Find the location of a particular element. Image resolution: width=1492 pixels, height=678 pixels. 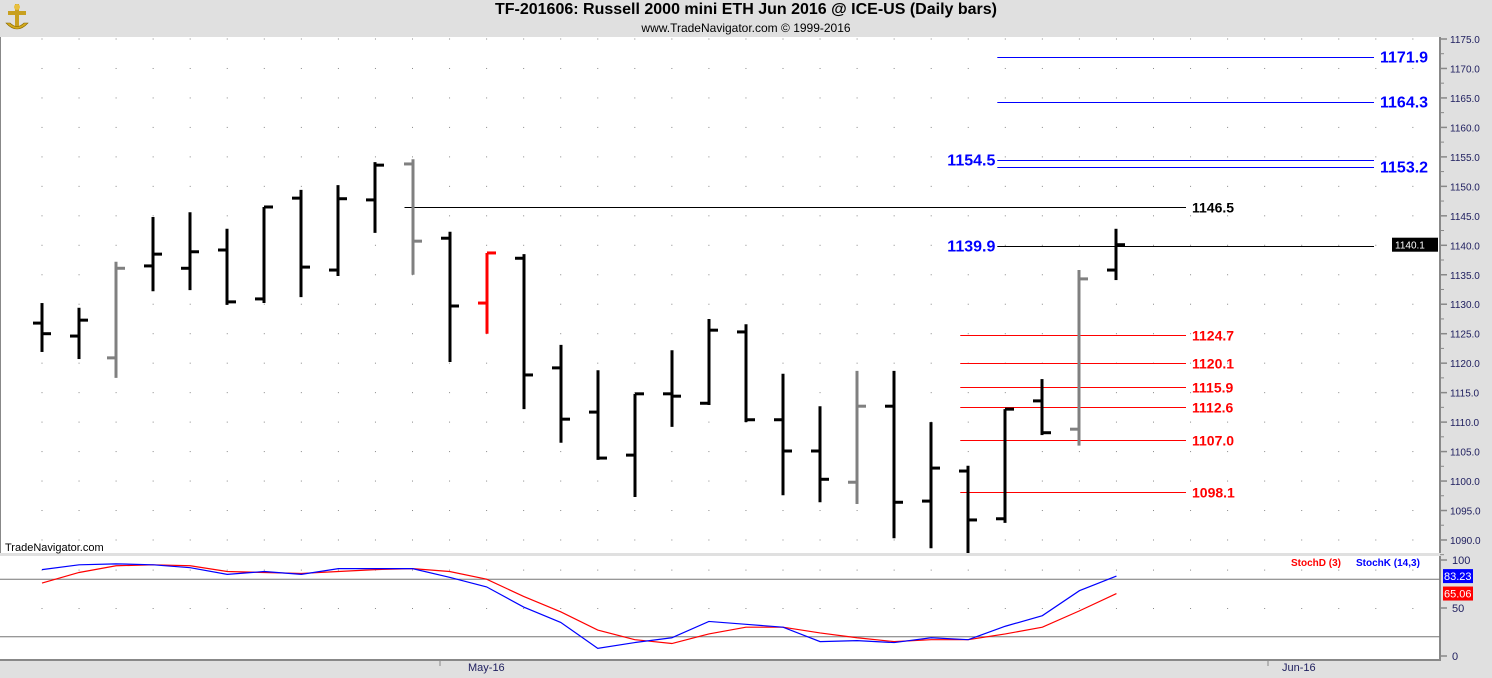

stoch-y-tick-label: 50 is located at coordinates (1458, 609).